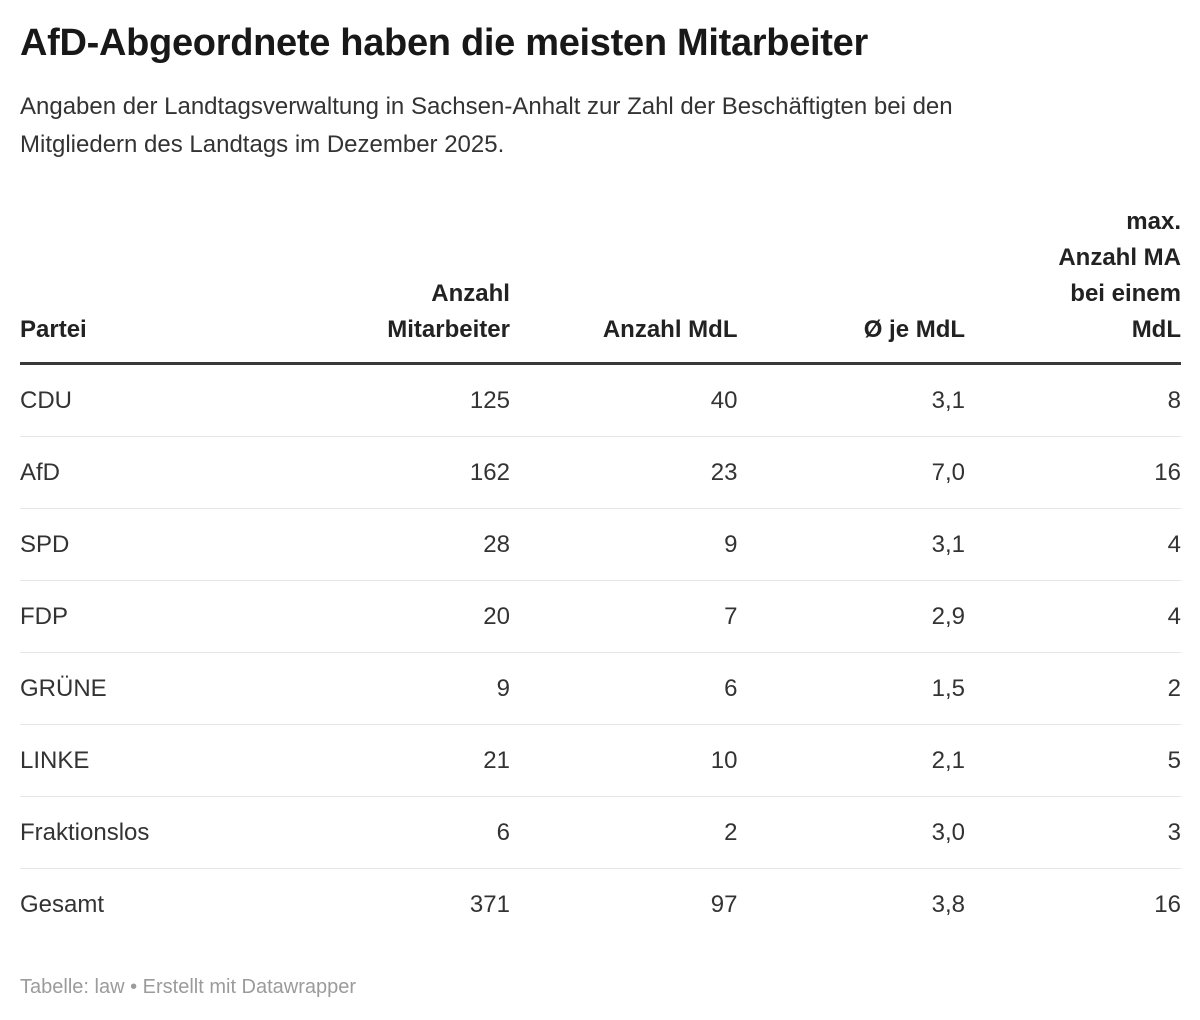  I want to click on table-row-fraktionslos: Fraktionslos 6 2 3,0 3, so click(600, 832).